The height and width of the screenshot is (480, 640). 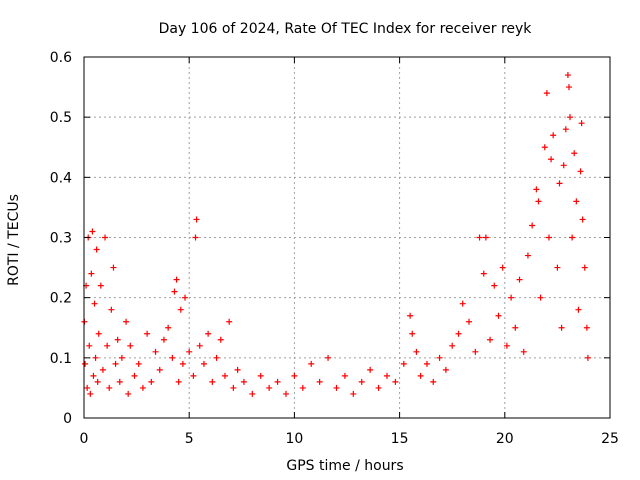 What do you see at coordinates (61, 299) in the screenshot?
I see `y-tick-label: 0.2` at bounding box center [61, 299].